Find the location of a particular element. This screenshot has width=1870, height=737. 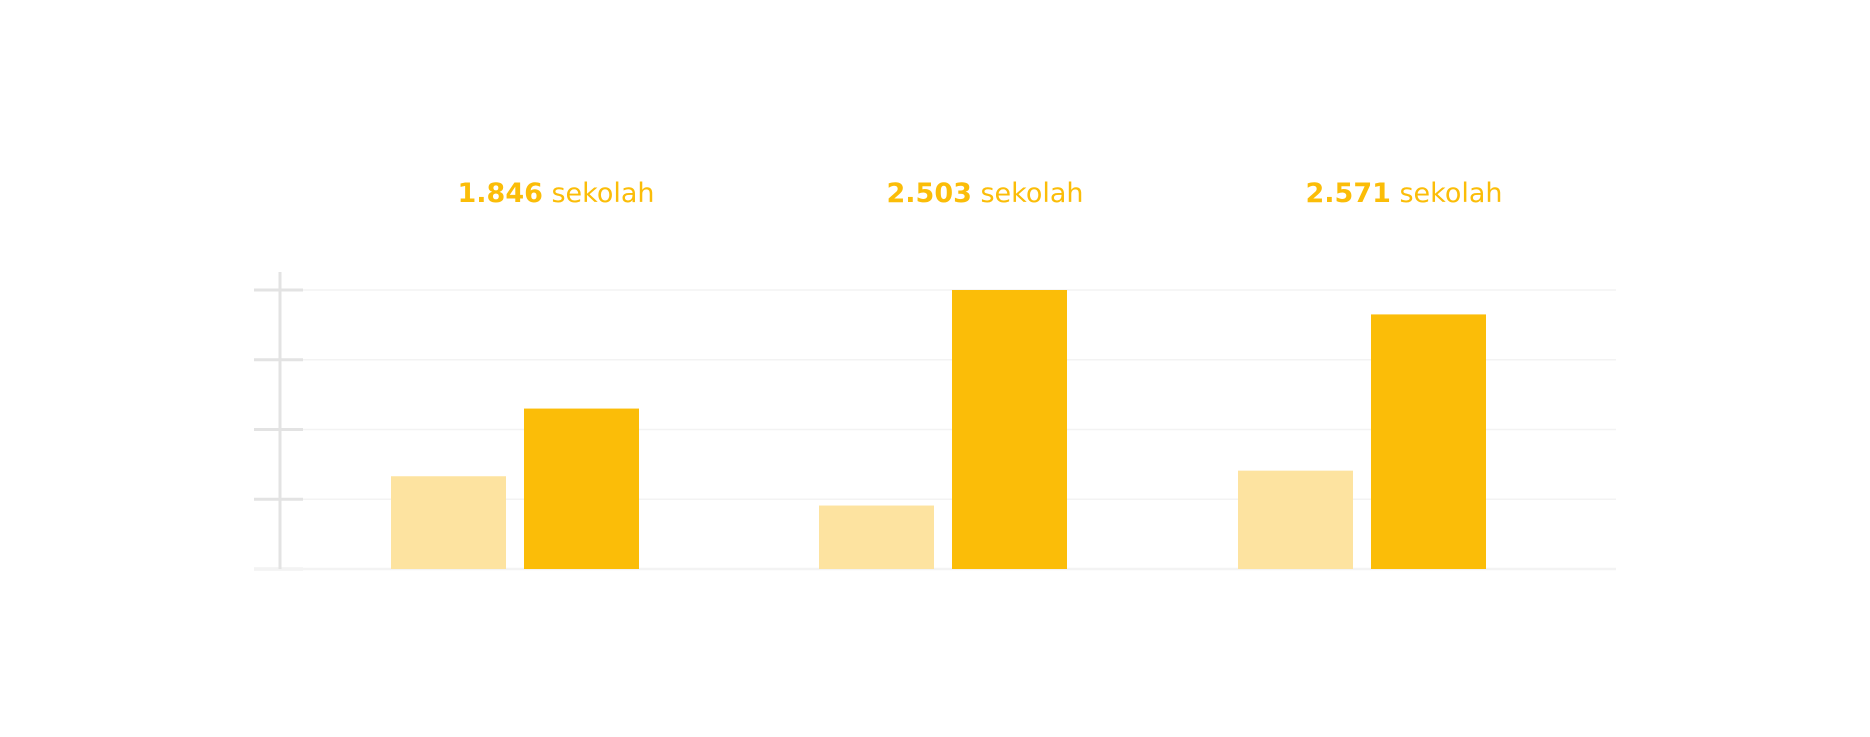

group-label-2: 2.503 sekolah is located at coordinates (985, 193).